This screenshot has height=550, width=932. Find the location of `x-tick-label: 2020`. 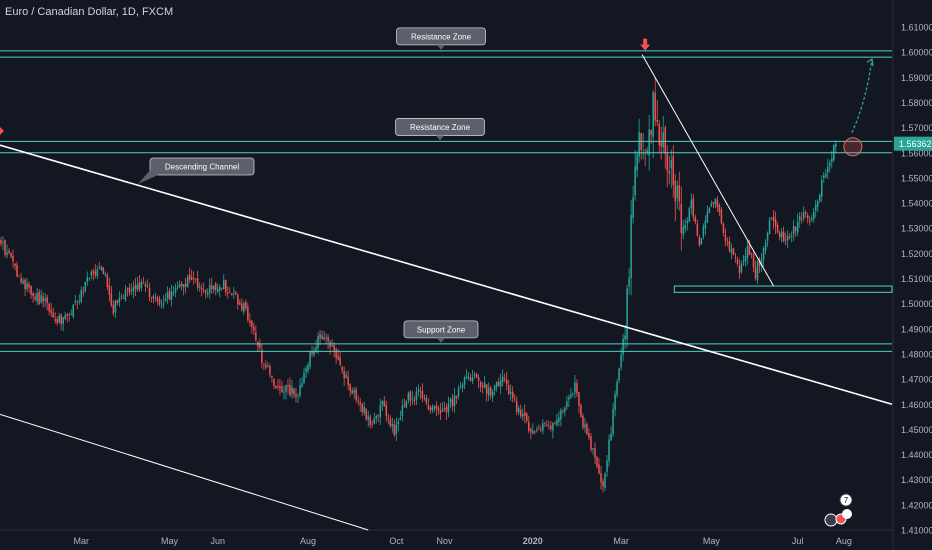

x-tick-label: 2020 is located at coordinates (533, 541).